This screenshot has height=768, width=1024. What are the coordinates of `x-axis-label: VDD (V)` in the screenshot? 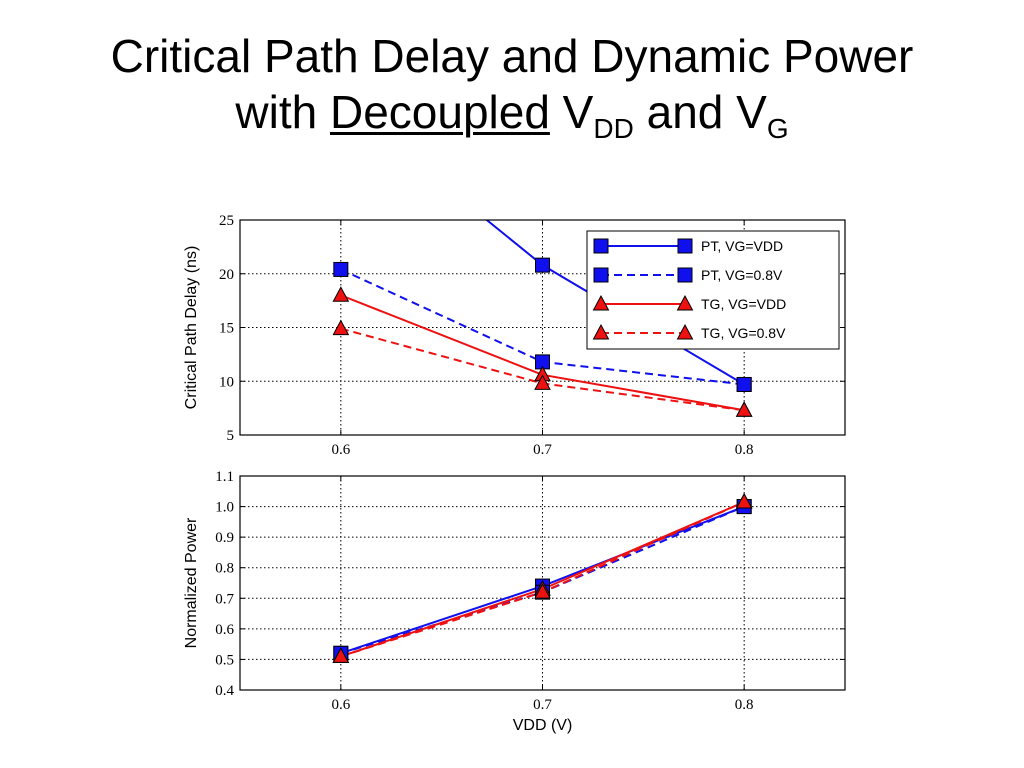 It's located at (543, 725).